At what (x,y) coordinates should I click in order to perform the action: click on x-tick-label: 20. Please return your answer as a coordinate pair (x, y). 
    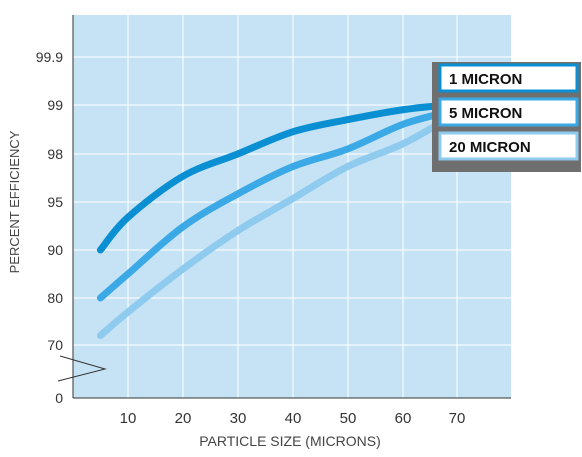
    Looking at the image, I should click on (183, 418).